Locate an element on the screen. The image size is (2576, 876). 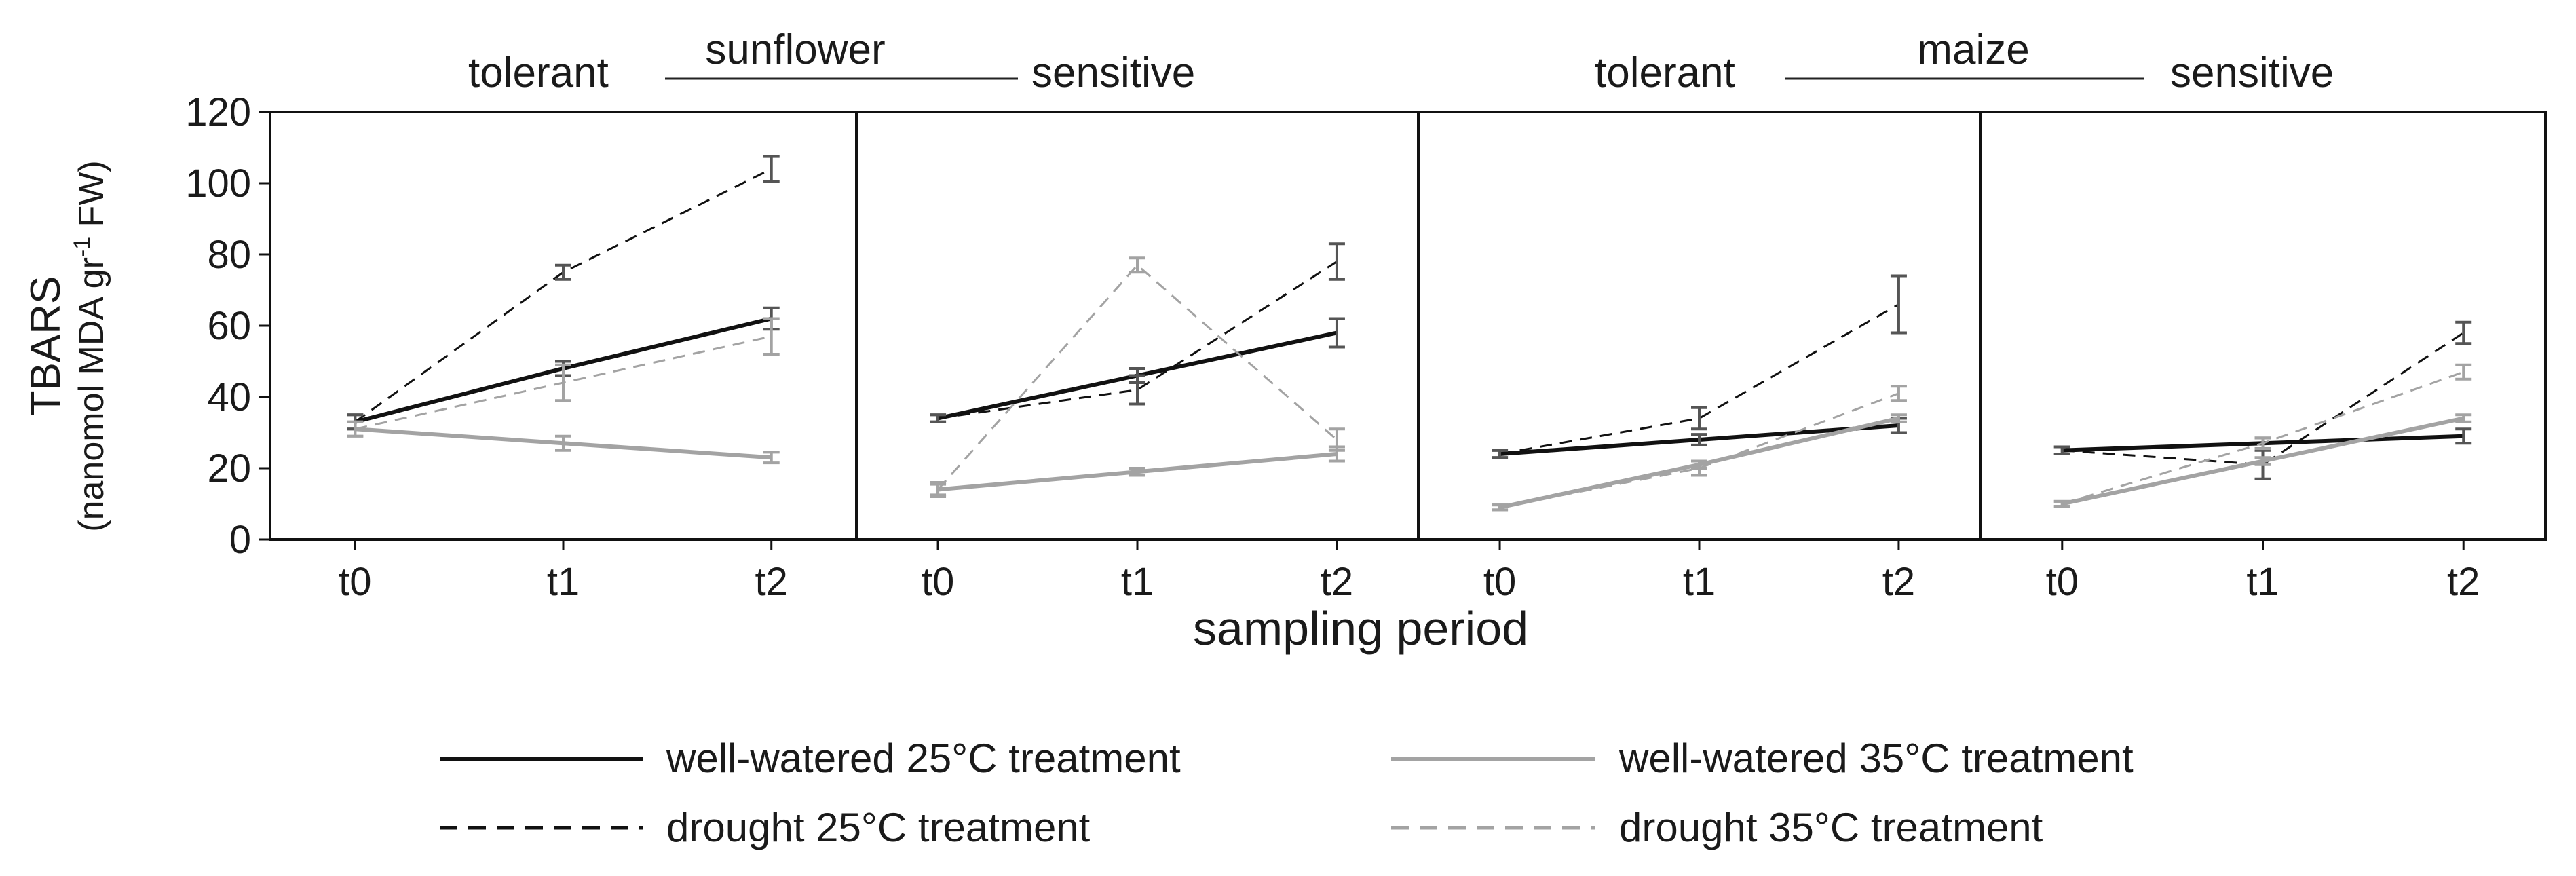
panel-frame is located at coordinates (563, 326).